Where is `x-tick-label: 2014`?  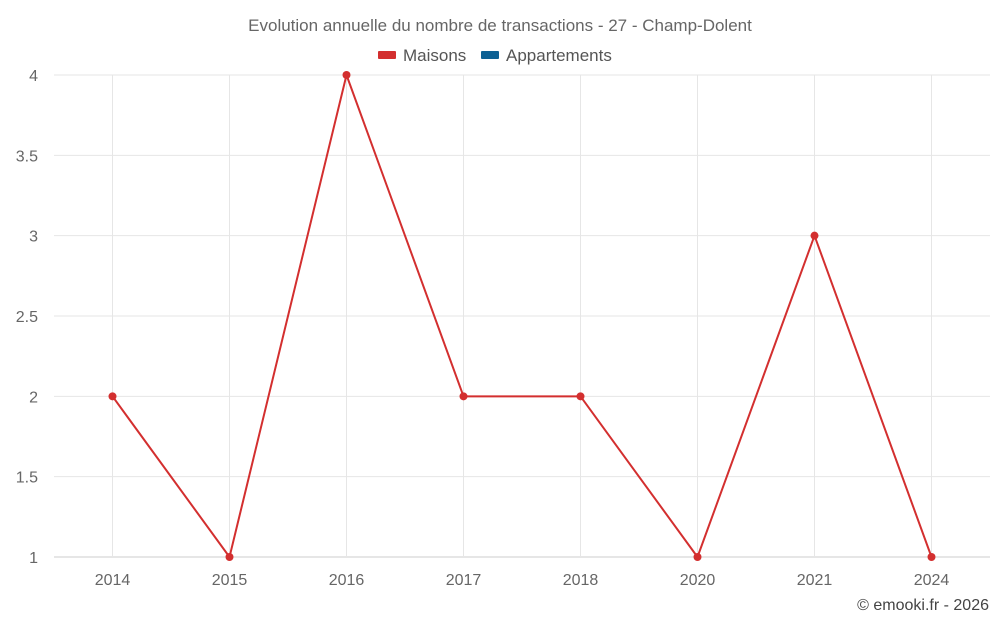
x-tick-label: 2014 is located at coordinates (113, 580).